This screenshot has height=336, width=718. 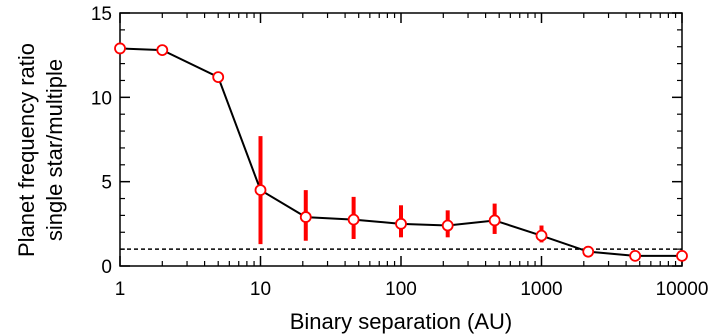 What do you see at coordinates (101, 14) in the screenshot?
I see `y-tick-label: 15` at bounding box center [101, 14].